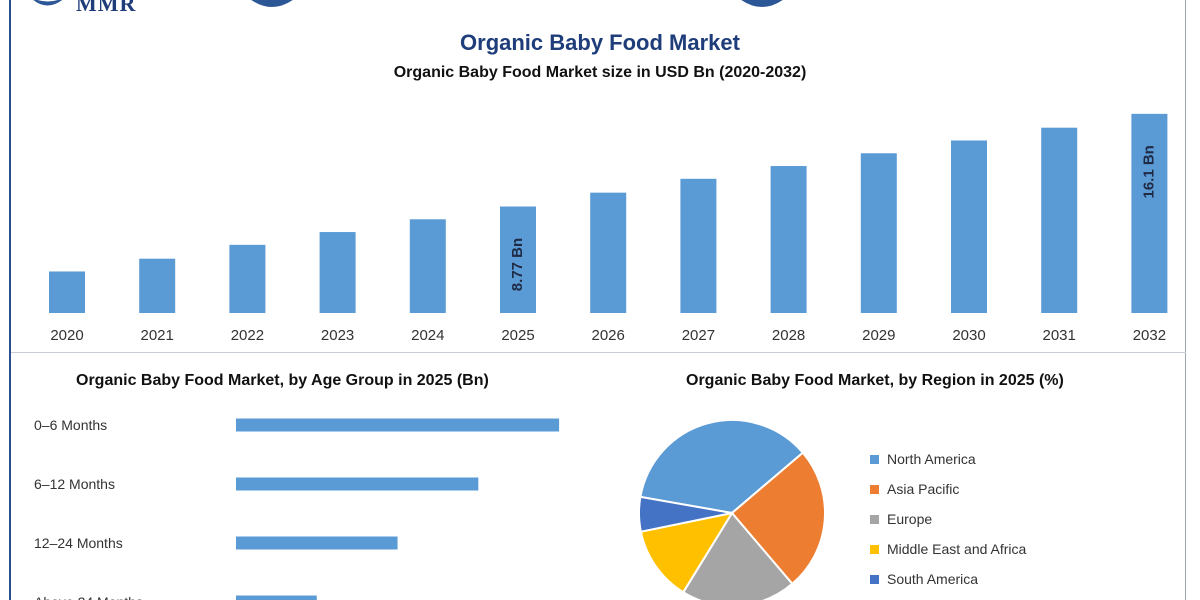  I want to click on page-title: Organic Baby Food Market, so click(600, 42).